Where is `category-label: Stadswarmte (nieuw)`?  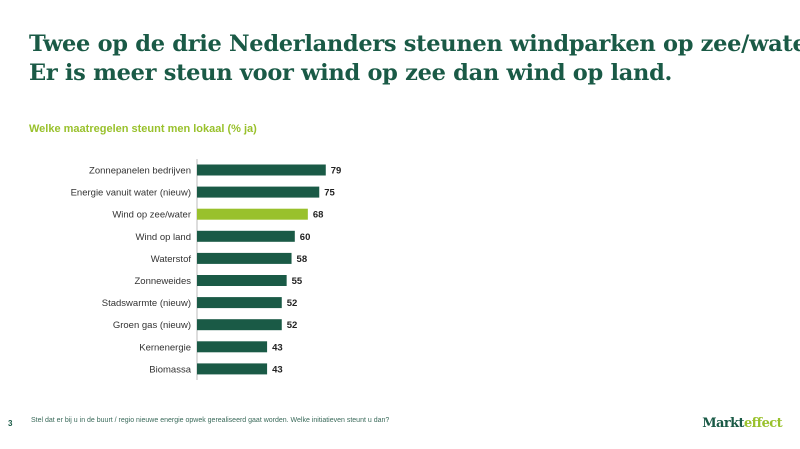 category-label: Stadswarmte (nieuw) is located at coordinates (146, 303).